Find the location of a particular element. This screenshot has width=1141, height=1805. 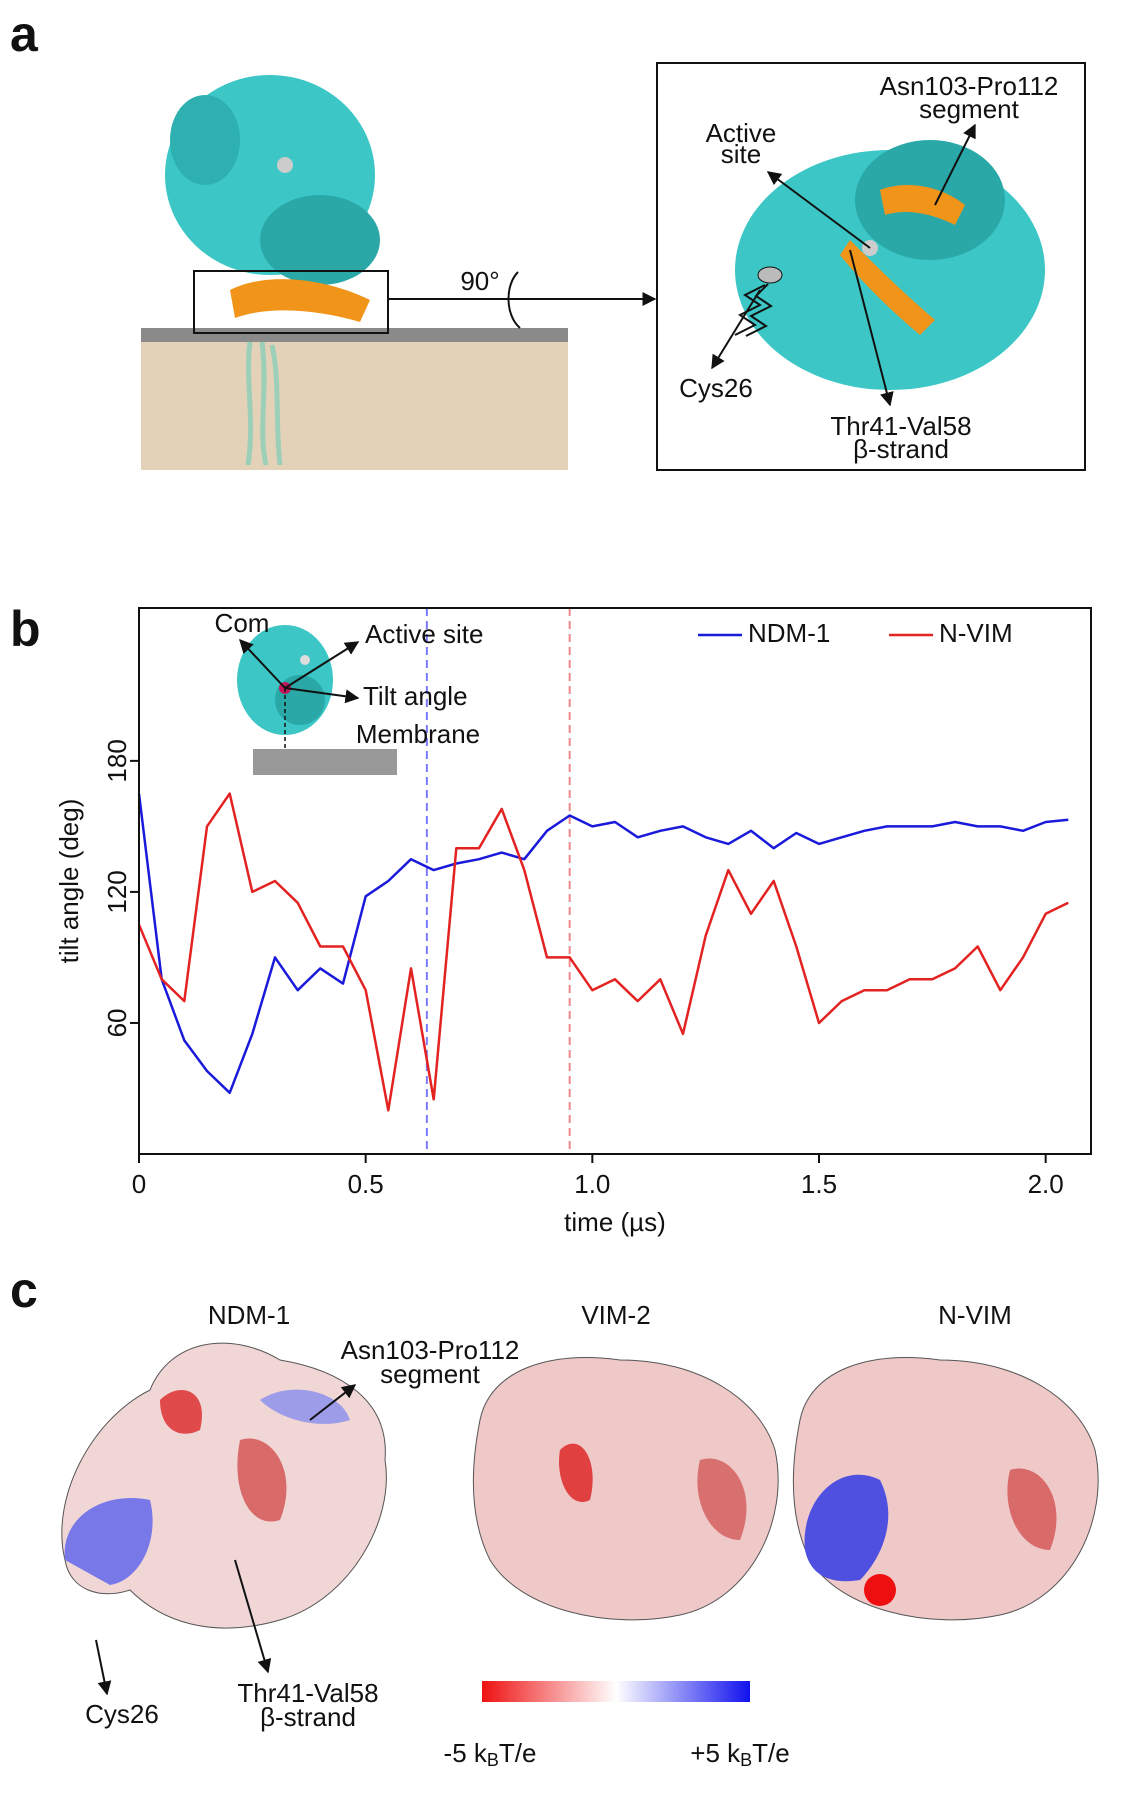

inset-label: Membrane is located at coordinates (418, 734).